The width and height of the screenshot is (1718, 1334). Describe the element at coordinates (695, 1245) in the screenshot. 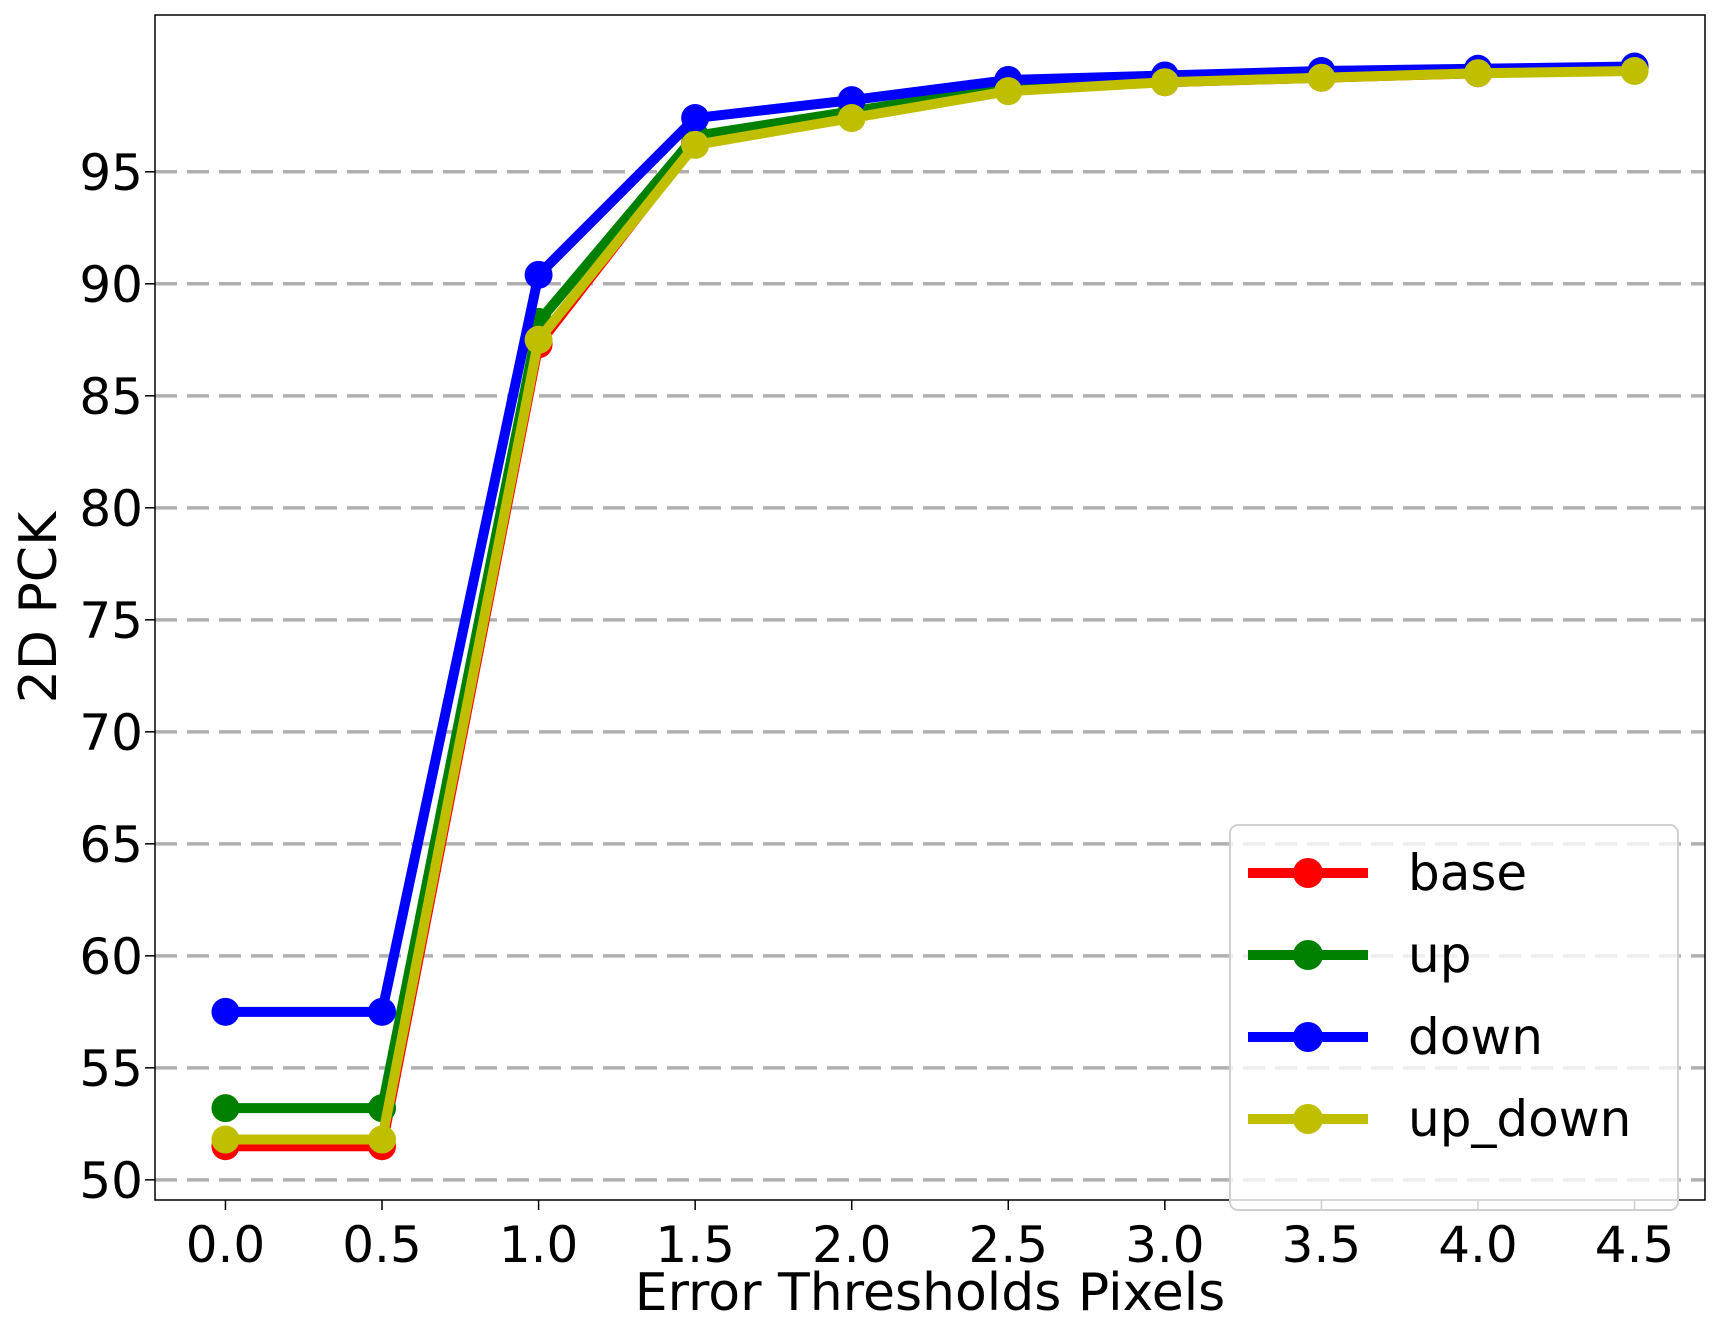

I see `x-tick-label: 1.5` at that location.